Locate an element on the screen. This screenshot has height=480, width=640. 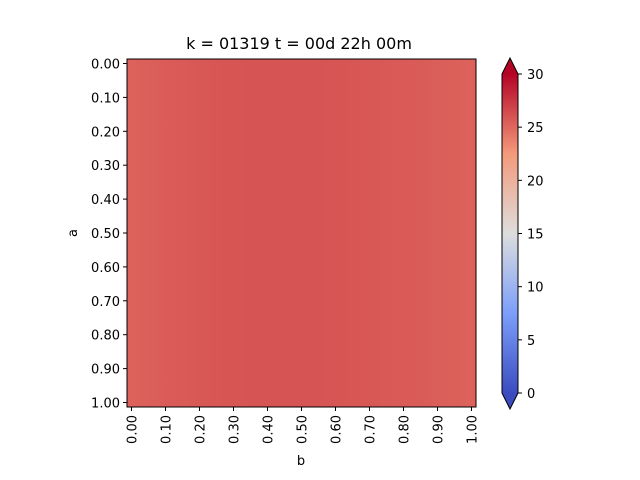
y-tick-label: 1.00 is located at coordinates (105, 404).